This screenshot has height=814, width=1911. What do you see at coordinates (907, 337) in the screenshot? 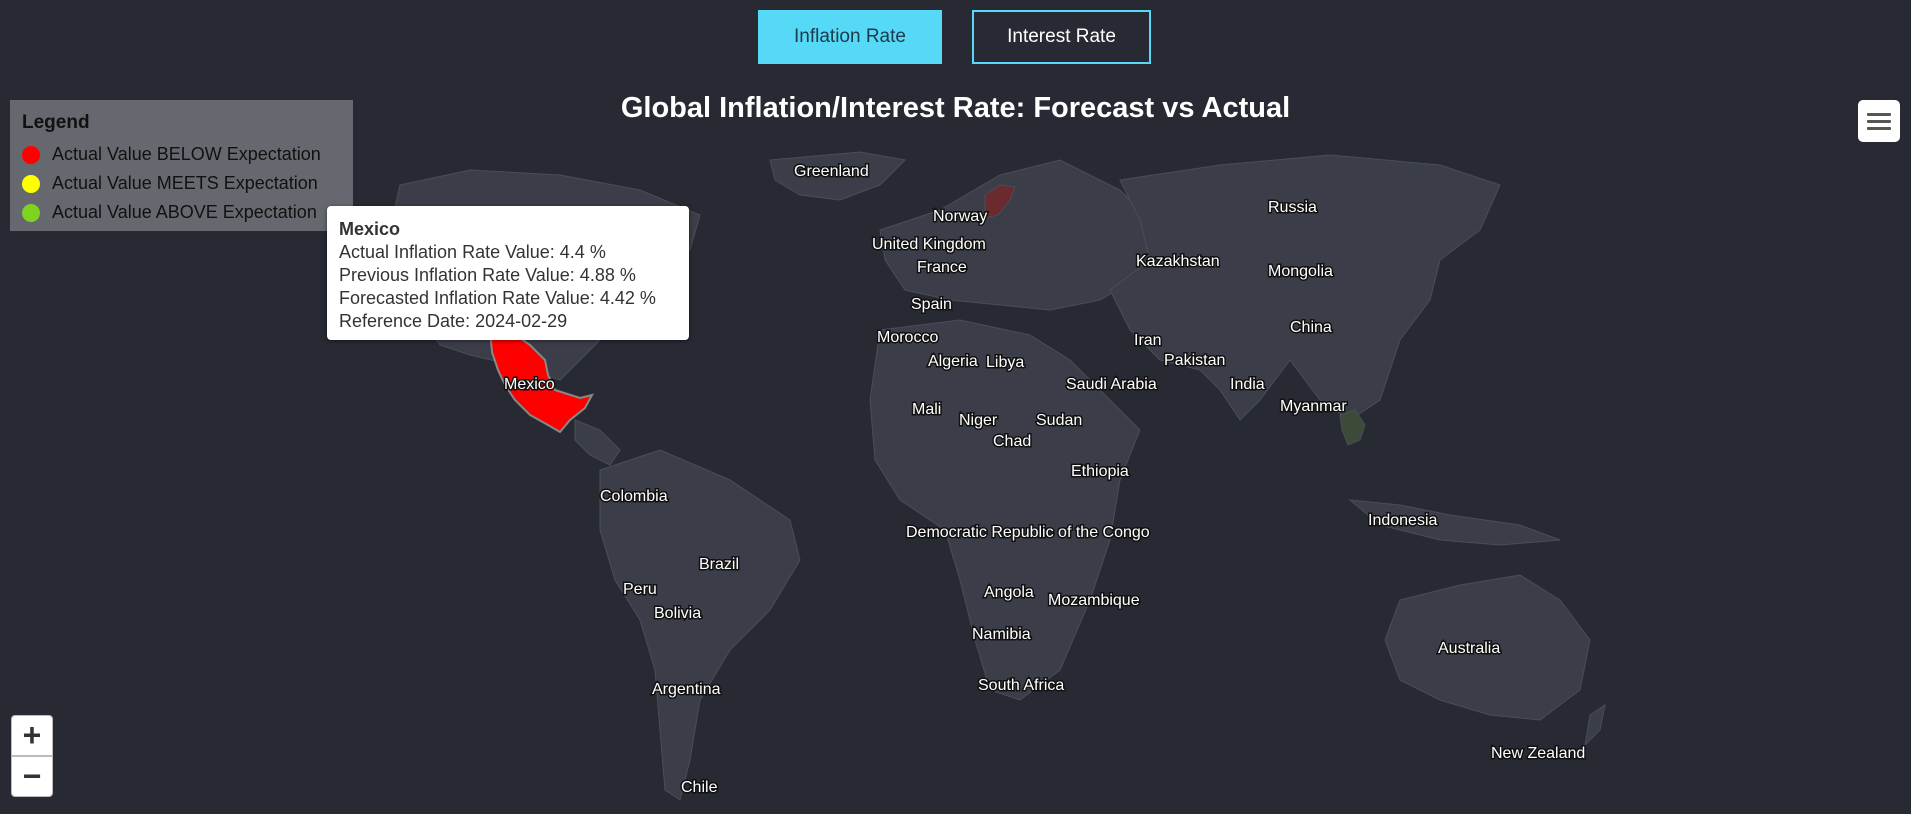
I see `map-label-morocco: Morocco` at bounding box center [907, 337].